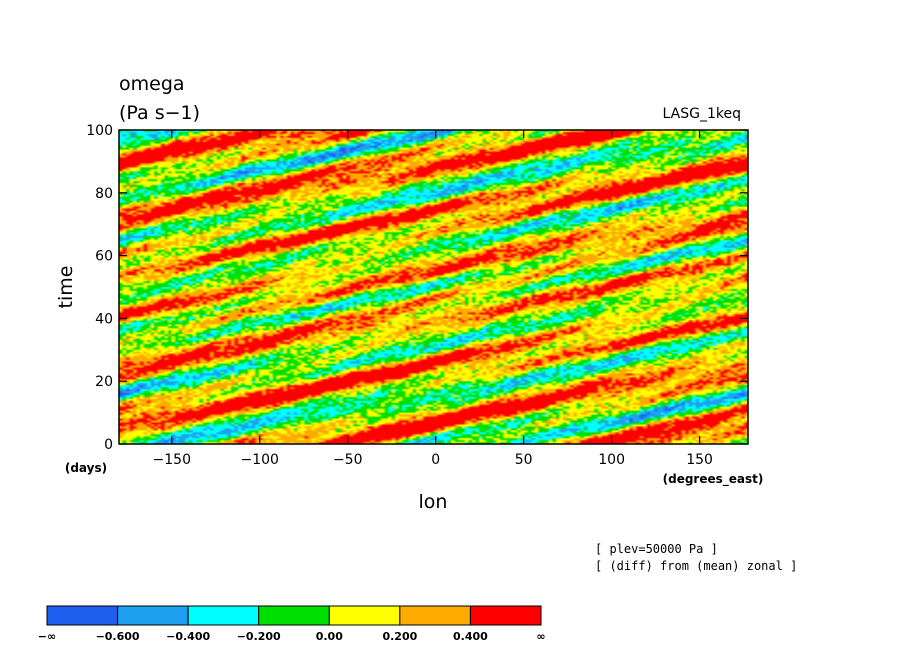  What do you see at coordinates (696, 566) in the screenshot?
I see `note-diff: [ (diff) from (mean) zonal ]` at bounding box center [696, 566].